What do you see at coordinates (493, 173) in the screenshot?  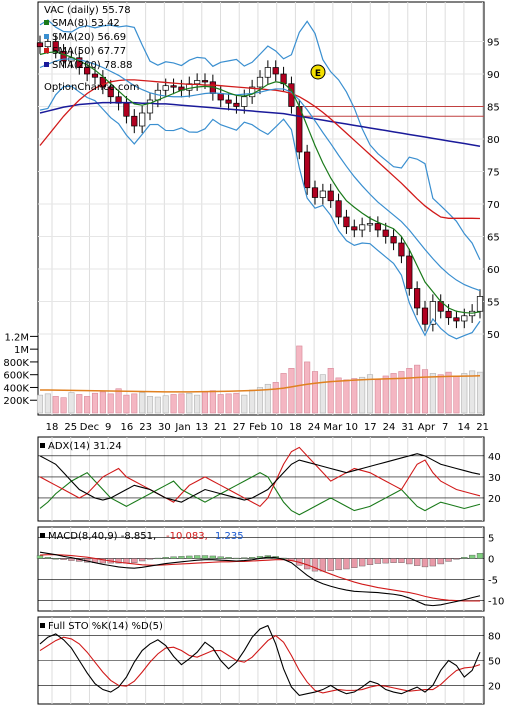 I see `price-tick-label: 75` at bounding box center [493, 173].